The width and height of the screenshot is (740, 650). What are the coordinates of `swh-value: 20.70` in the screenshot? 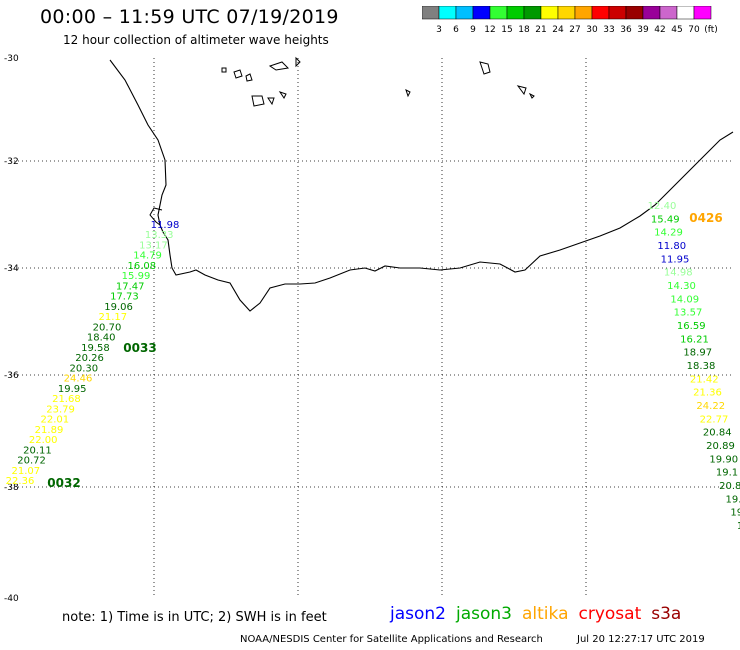 It's located at (107, 327).